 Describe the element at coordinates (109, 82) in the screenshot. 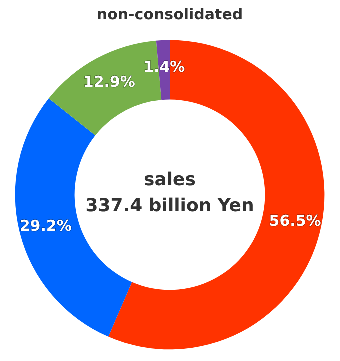

I see `data-label: 12.9%` at that location.